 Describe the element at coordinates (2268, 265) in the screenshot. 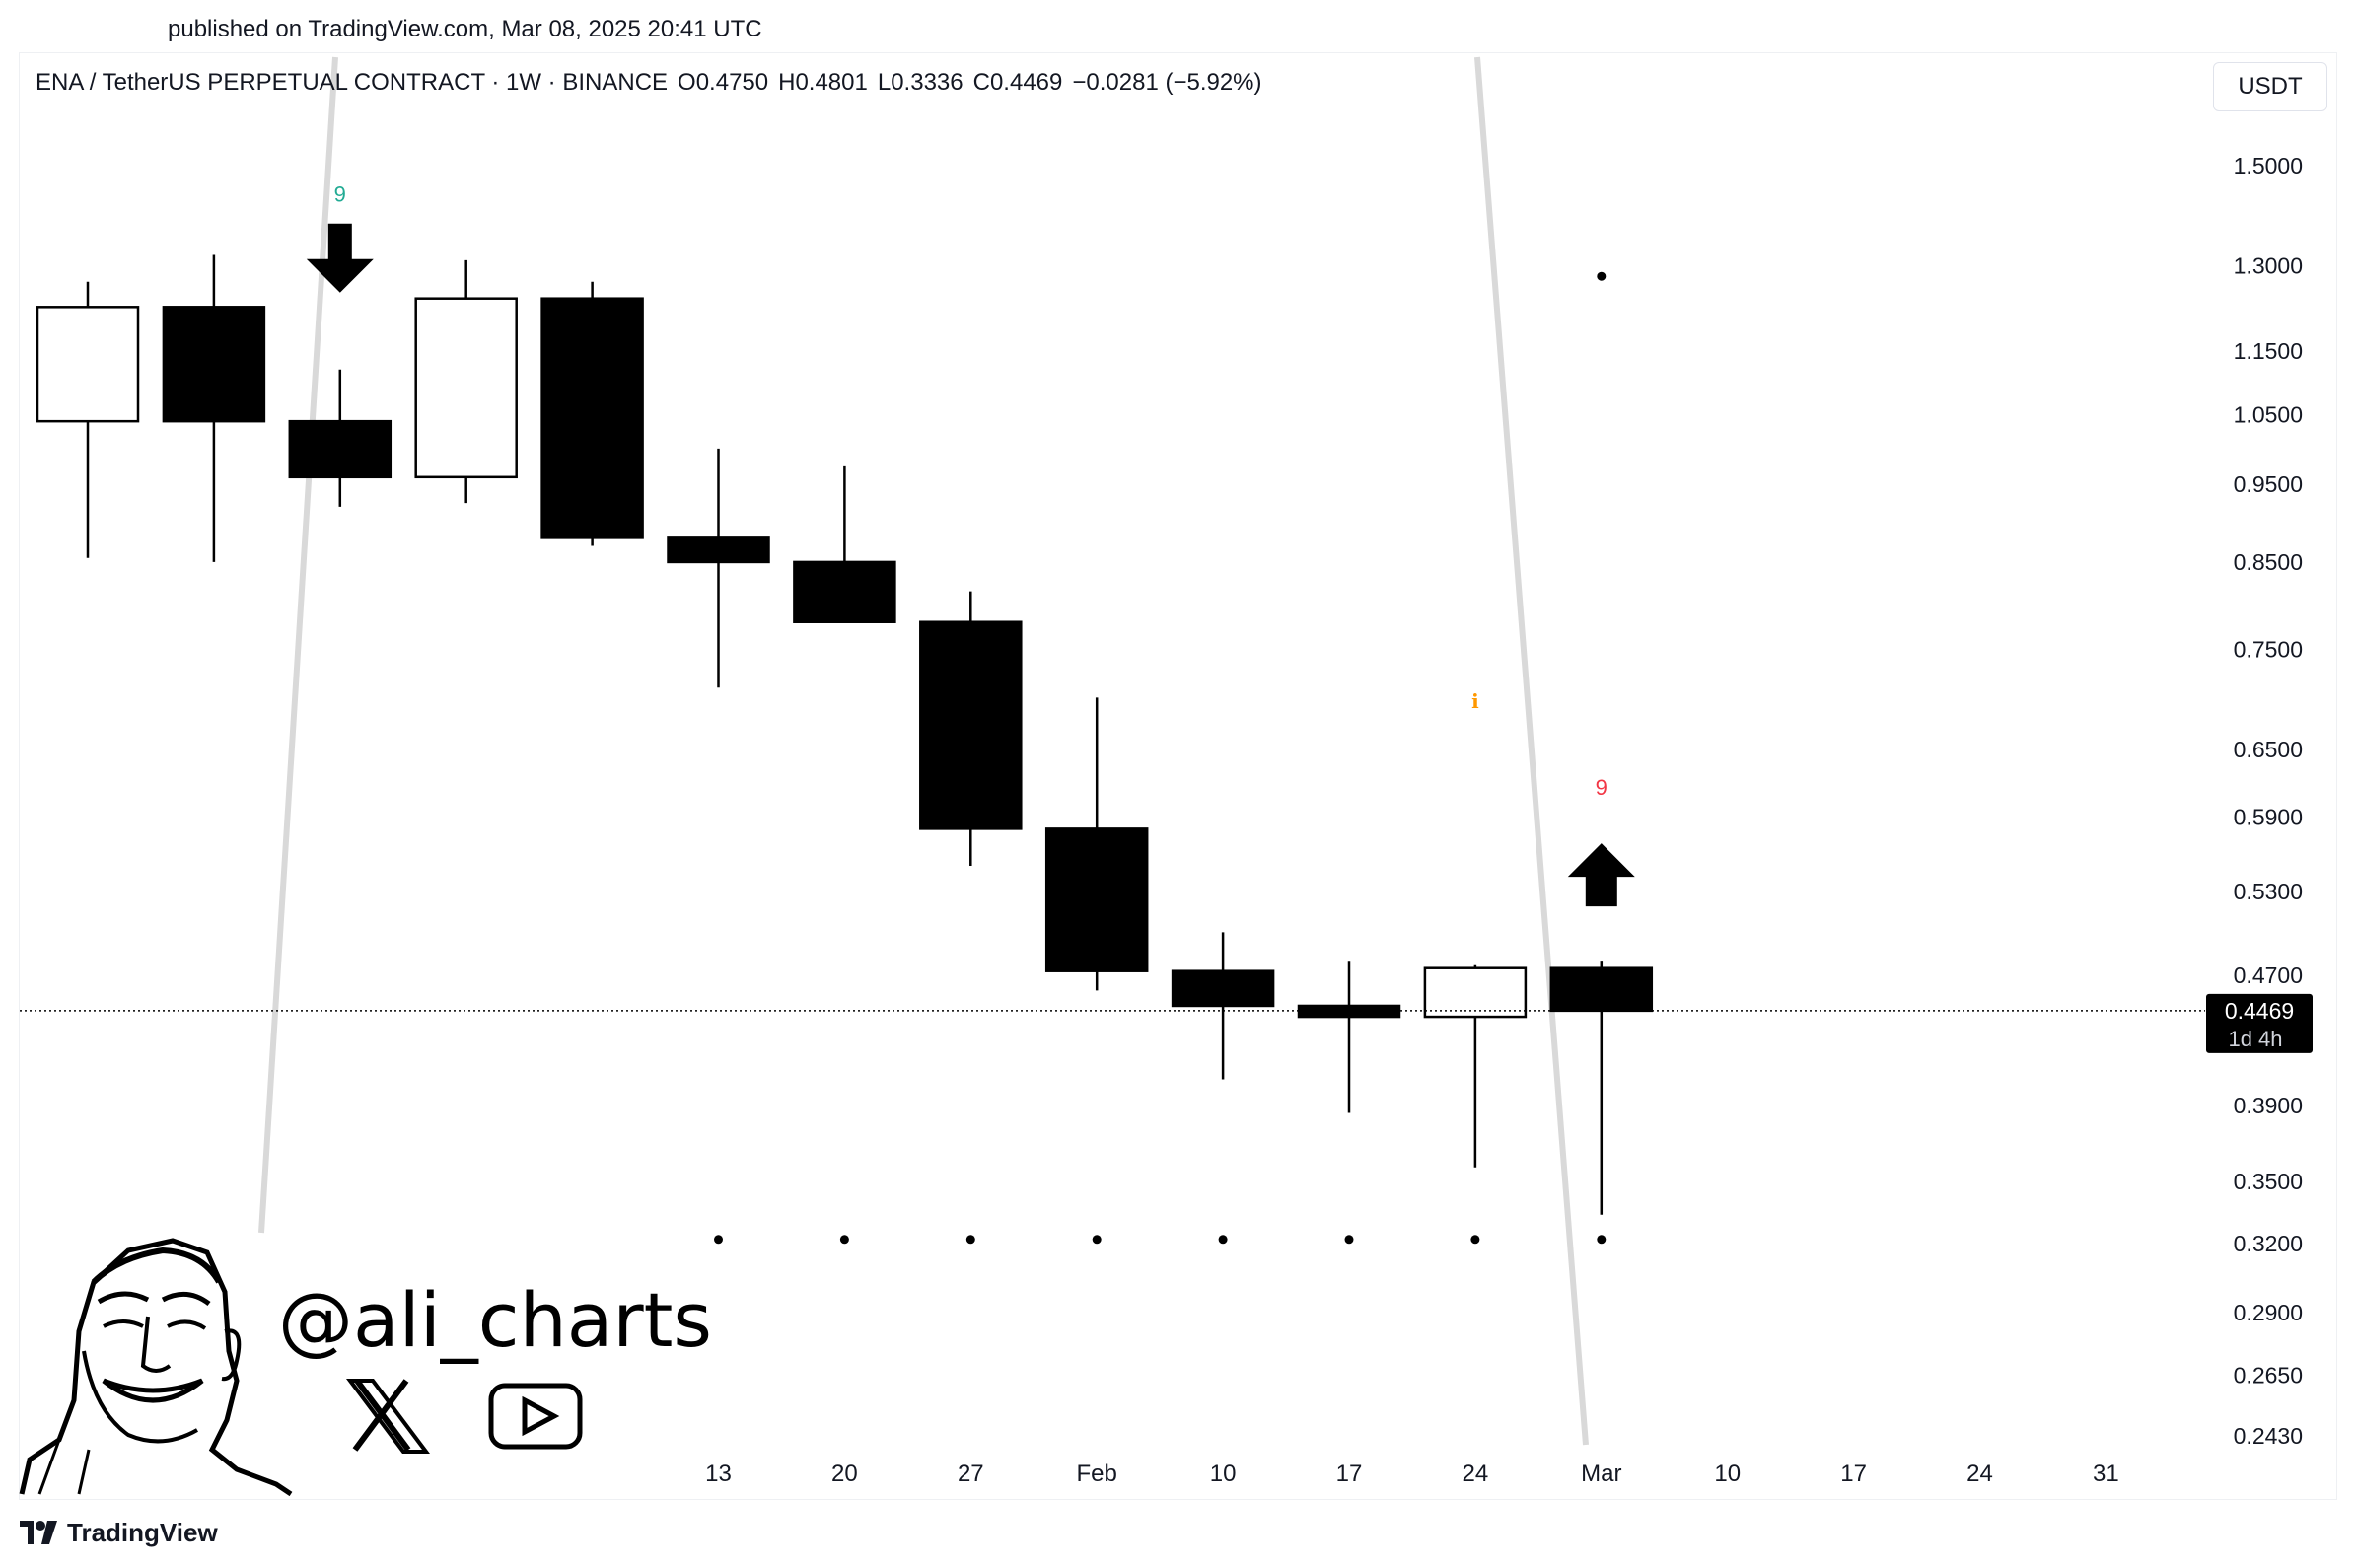

I see `y-tick-label: 1.3000` at that location.